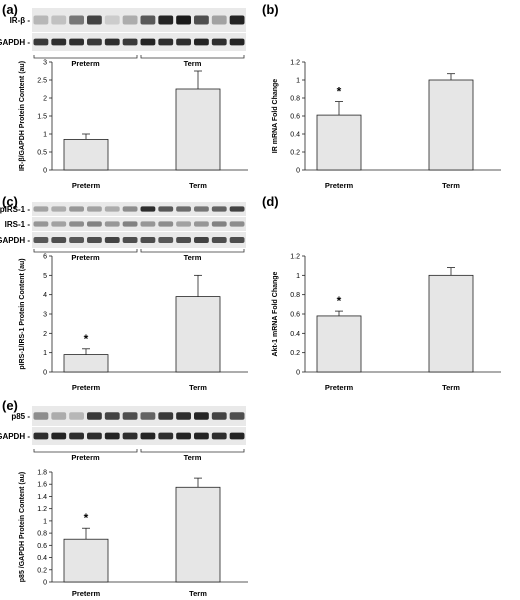 The height and width of the screenshot is (600, 520). I want to click on y-tick-label: 1.4, so click(42, 497).